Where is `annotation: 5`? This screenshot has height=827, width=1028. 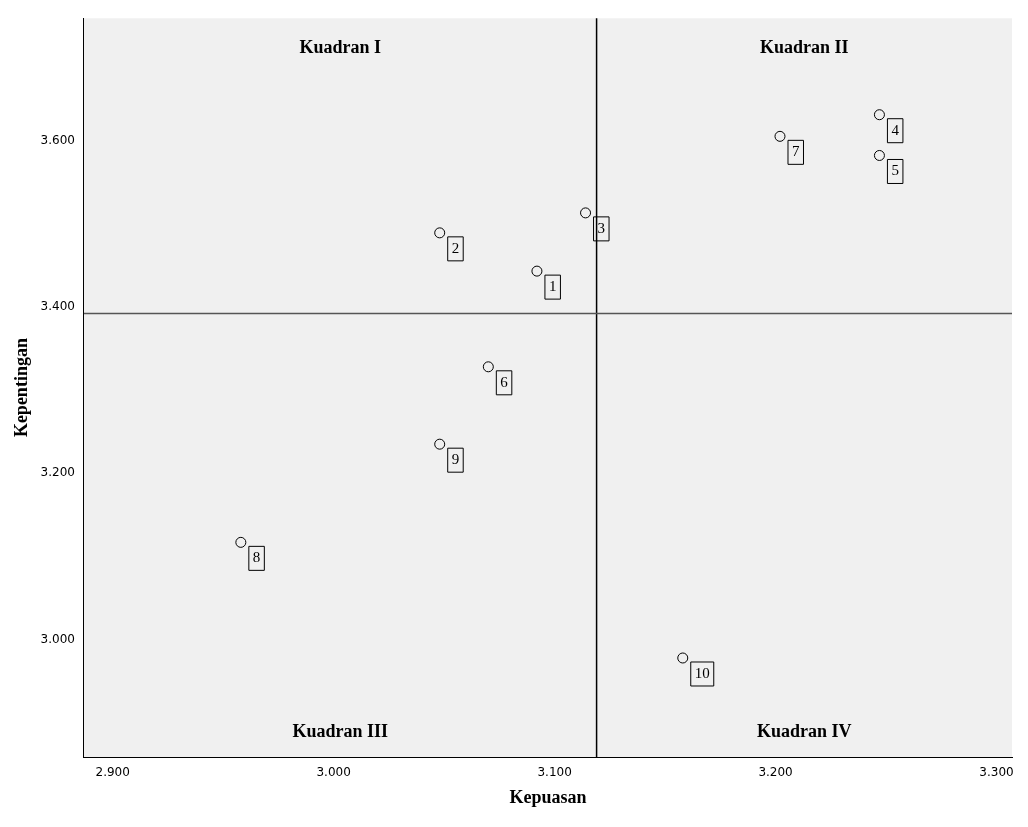
annotation: 5 is located at coordinates (895, 170).